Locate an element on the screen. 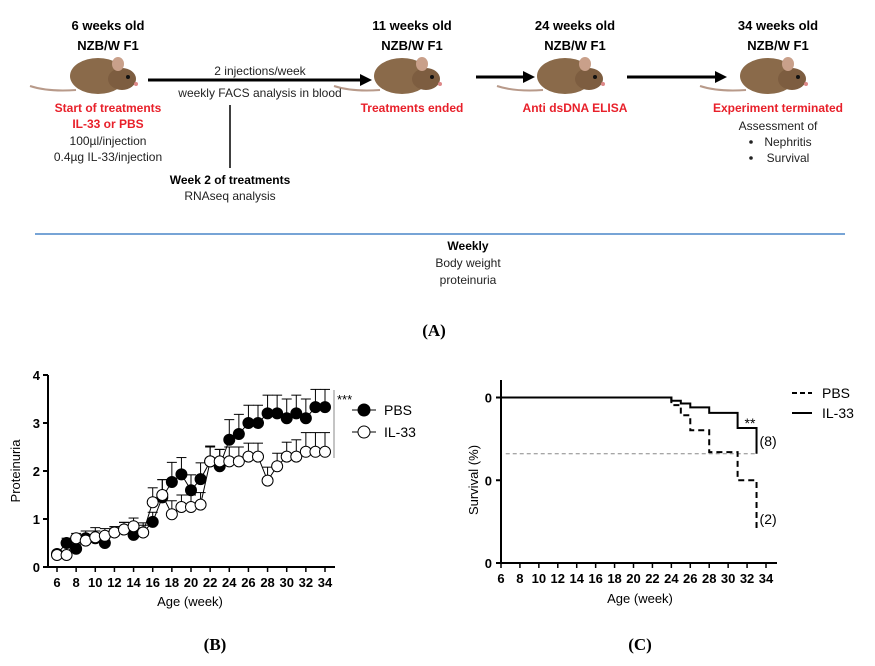 Image resolution: width=875 pixels, height=666 pixels. x-tick-label: 6 is located at coordinates (56, 582).